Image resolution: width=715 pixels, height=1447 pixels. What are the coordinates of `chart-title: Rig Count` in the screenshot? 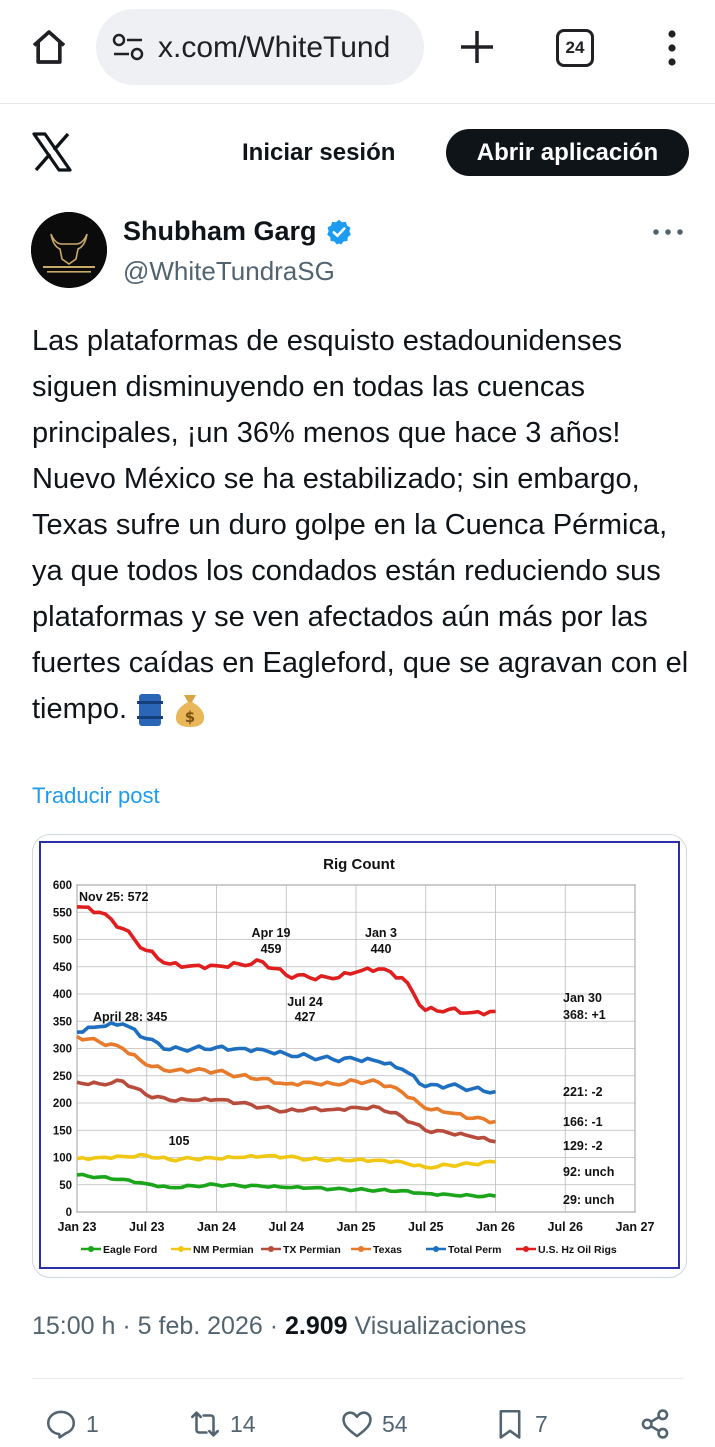 It's located at (359, 864).